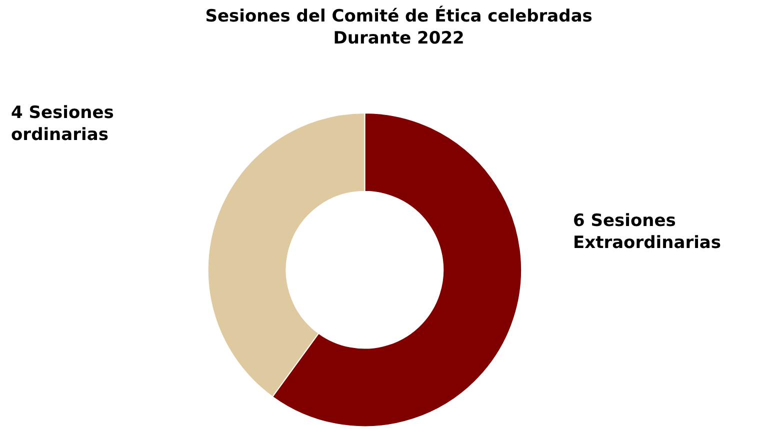 The height and width of the screenshot is (429, 767). I want to click on slice-label: 4 Sesiones ordinarias, so click(62, 124).